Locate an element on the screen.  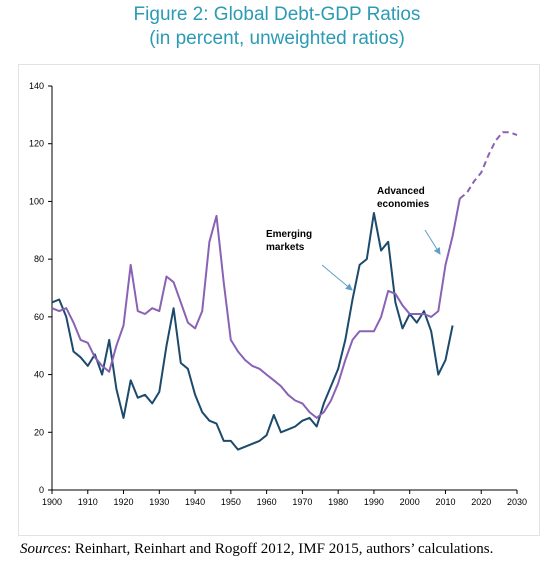
series-line is located at coordinates (488, 165).